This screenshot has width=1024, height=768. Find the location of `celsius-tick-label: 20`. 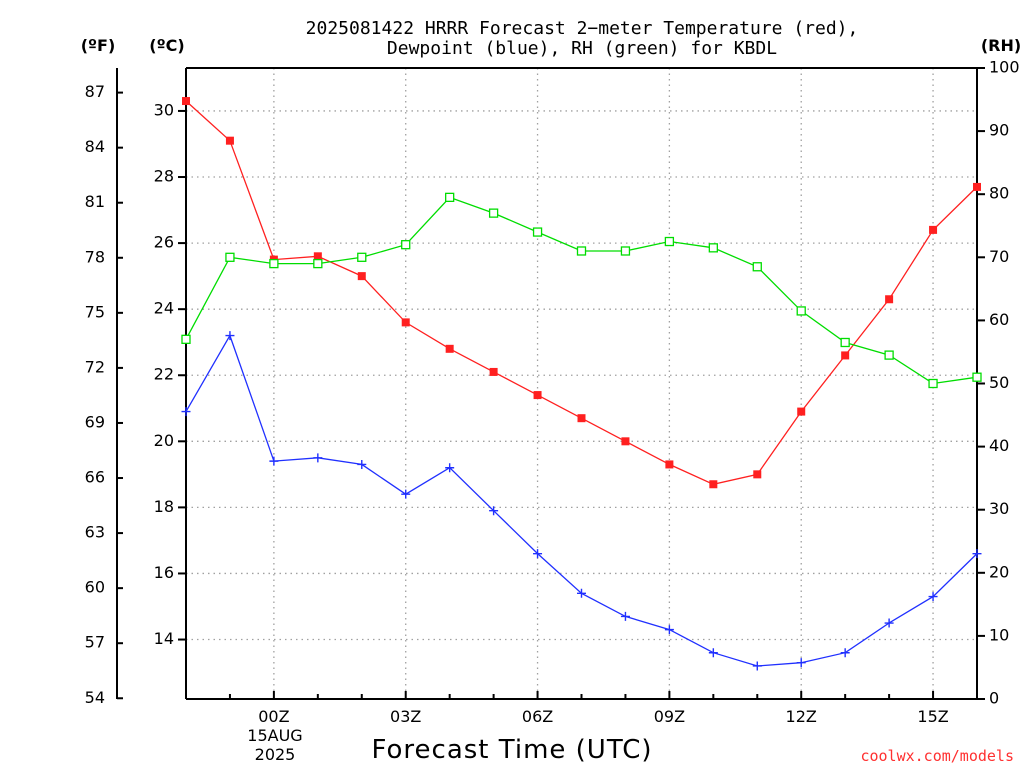

celsius-tick-label: 20 is located at coordinates (164, 440).